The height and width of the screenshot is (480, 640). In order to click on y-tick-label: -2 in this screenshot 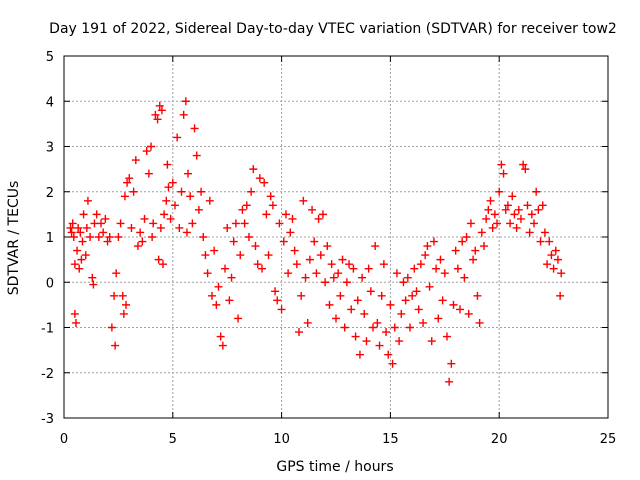, I will do `click(47, 374)`.